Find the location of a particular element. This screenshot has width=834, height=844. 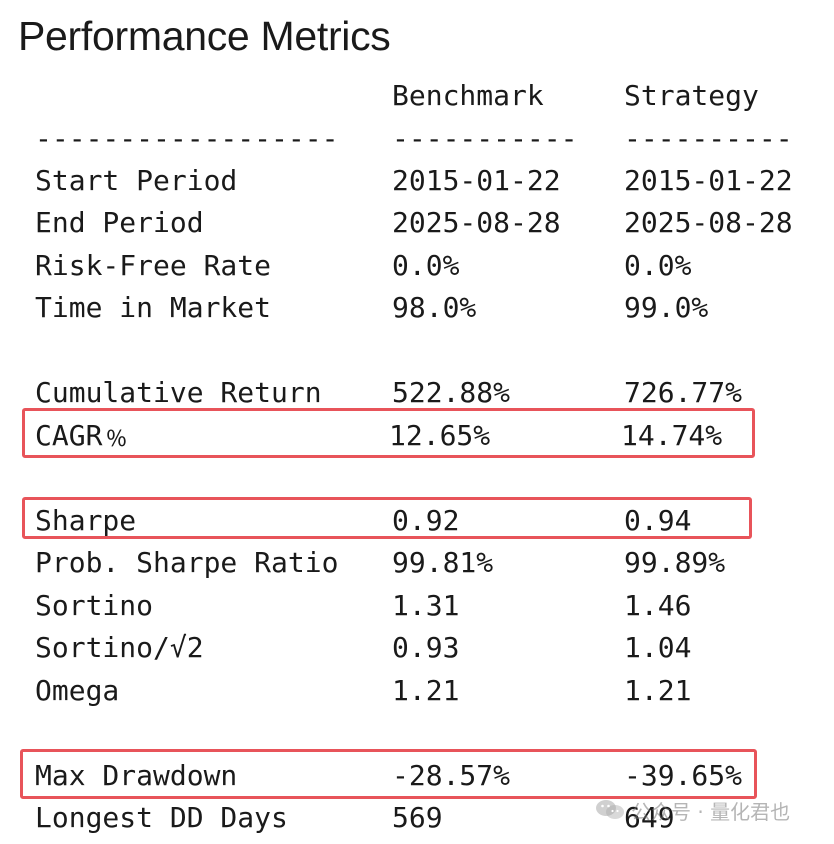

benchmark-value: 1.21 is located at coordinates (426, 690).